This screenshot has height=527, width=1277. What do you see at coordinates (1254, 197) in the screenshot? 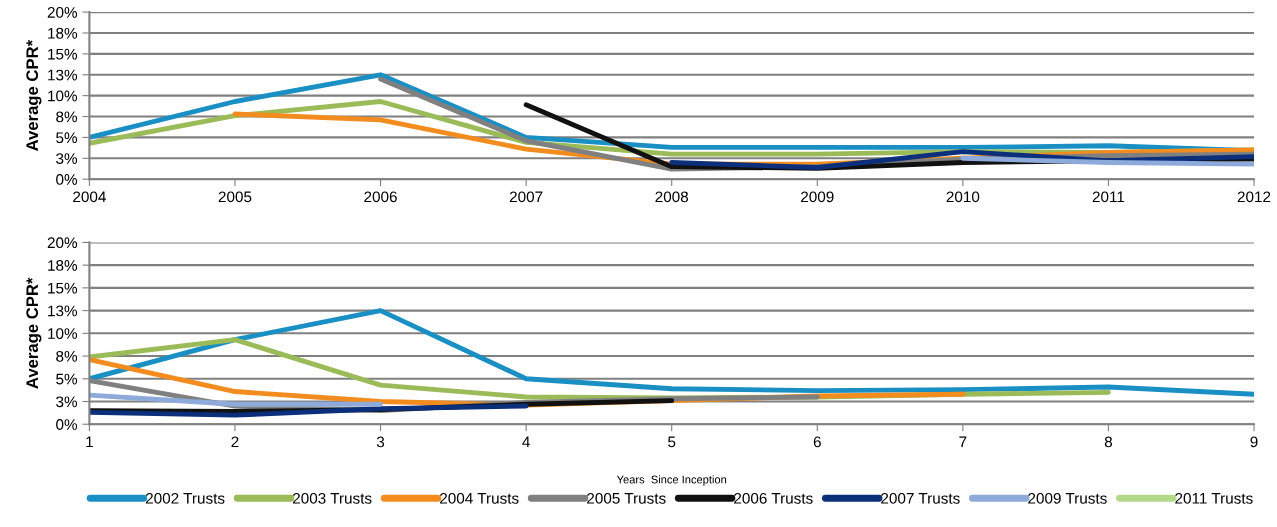
I see `x-tick-label: 2012` at bounding box center [1254, 197].